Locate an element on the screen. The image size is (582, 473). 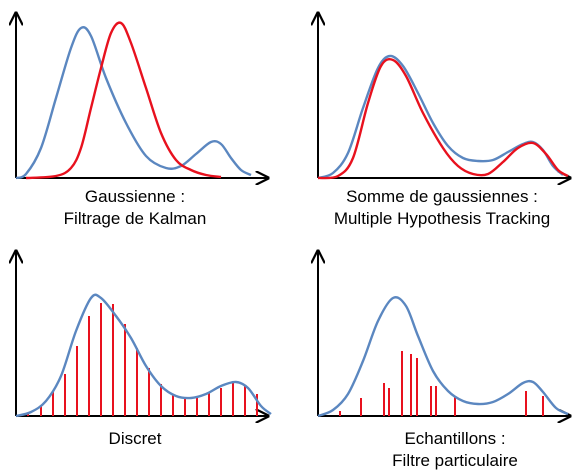
particles-caption-line-1: Echantillons : is located at coordinates (455, 438).